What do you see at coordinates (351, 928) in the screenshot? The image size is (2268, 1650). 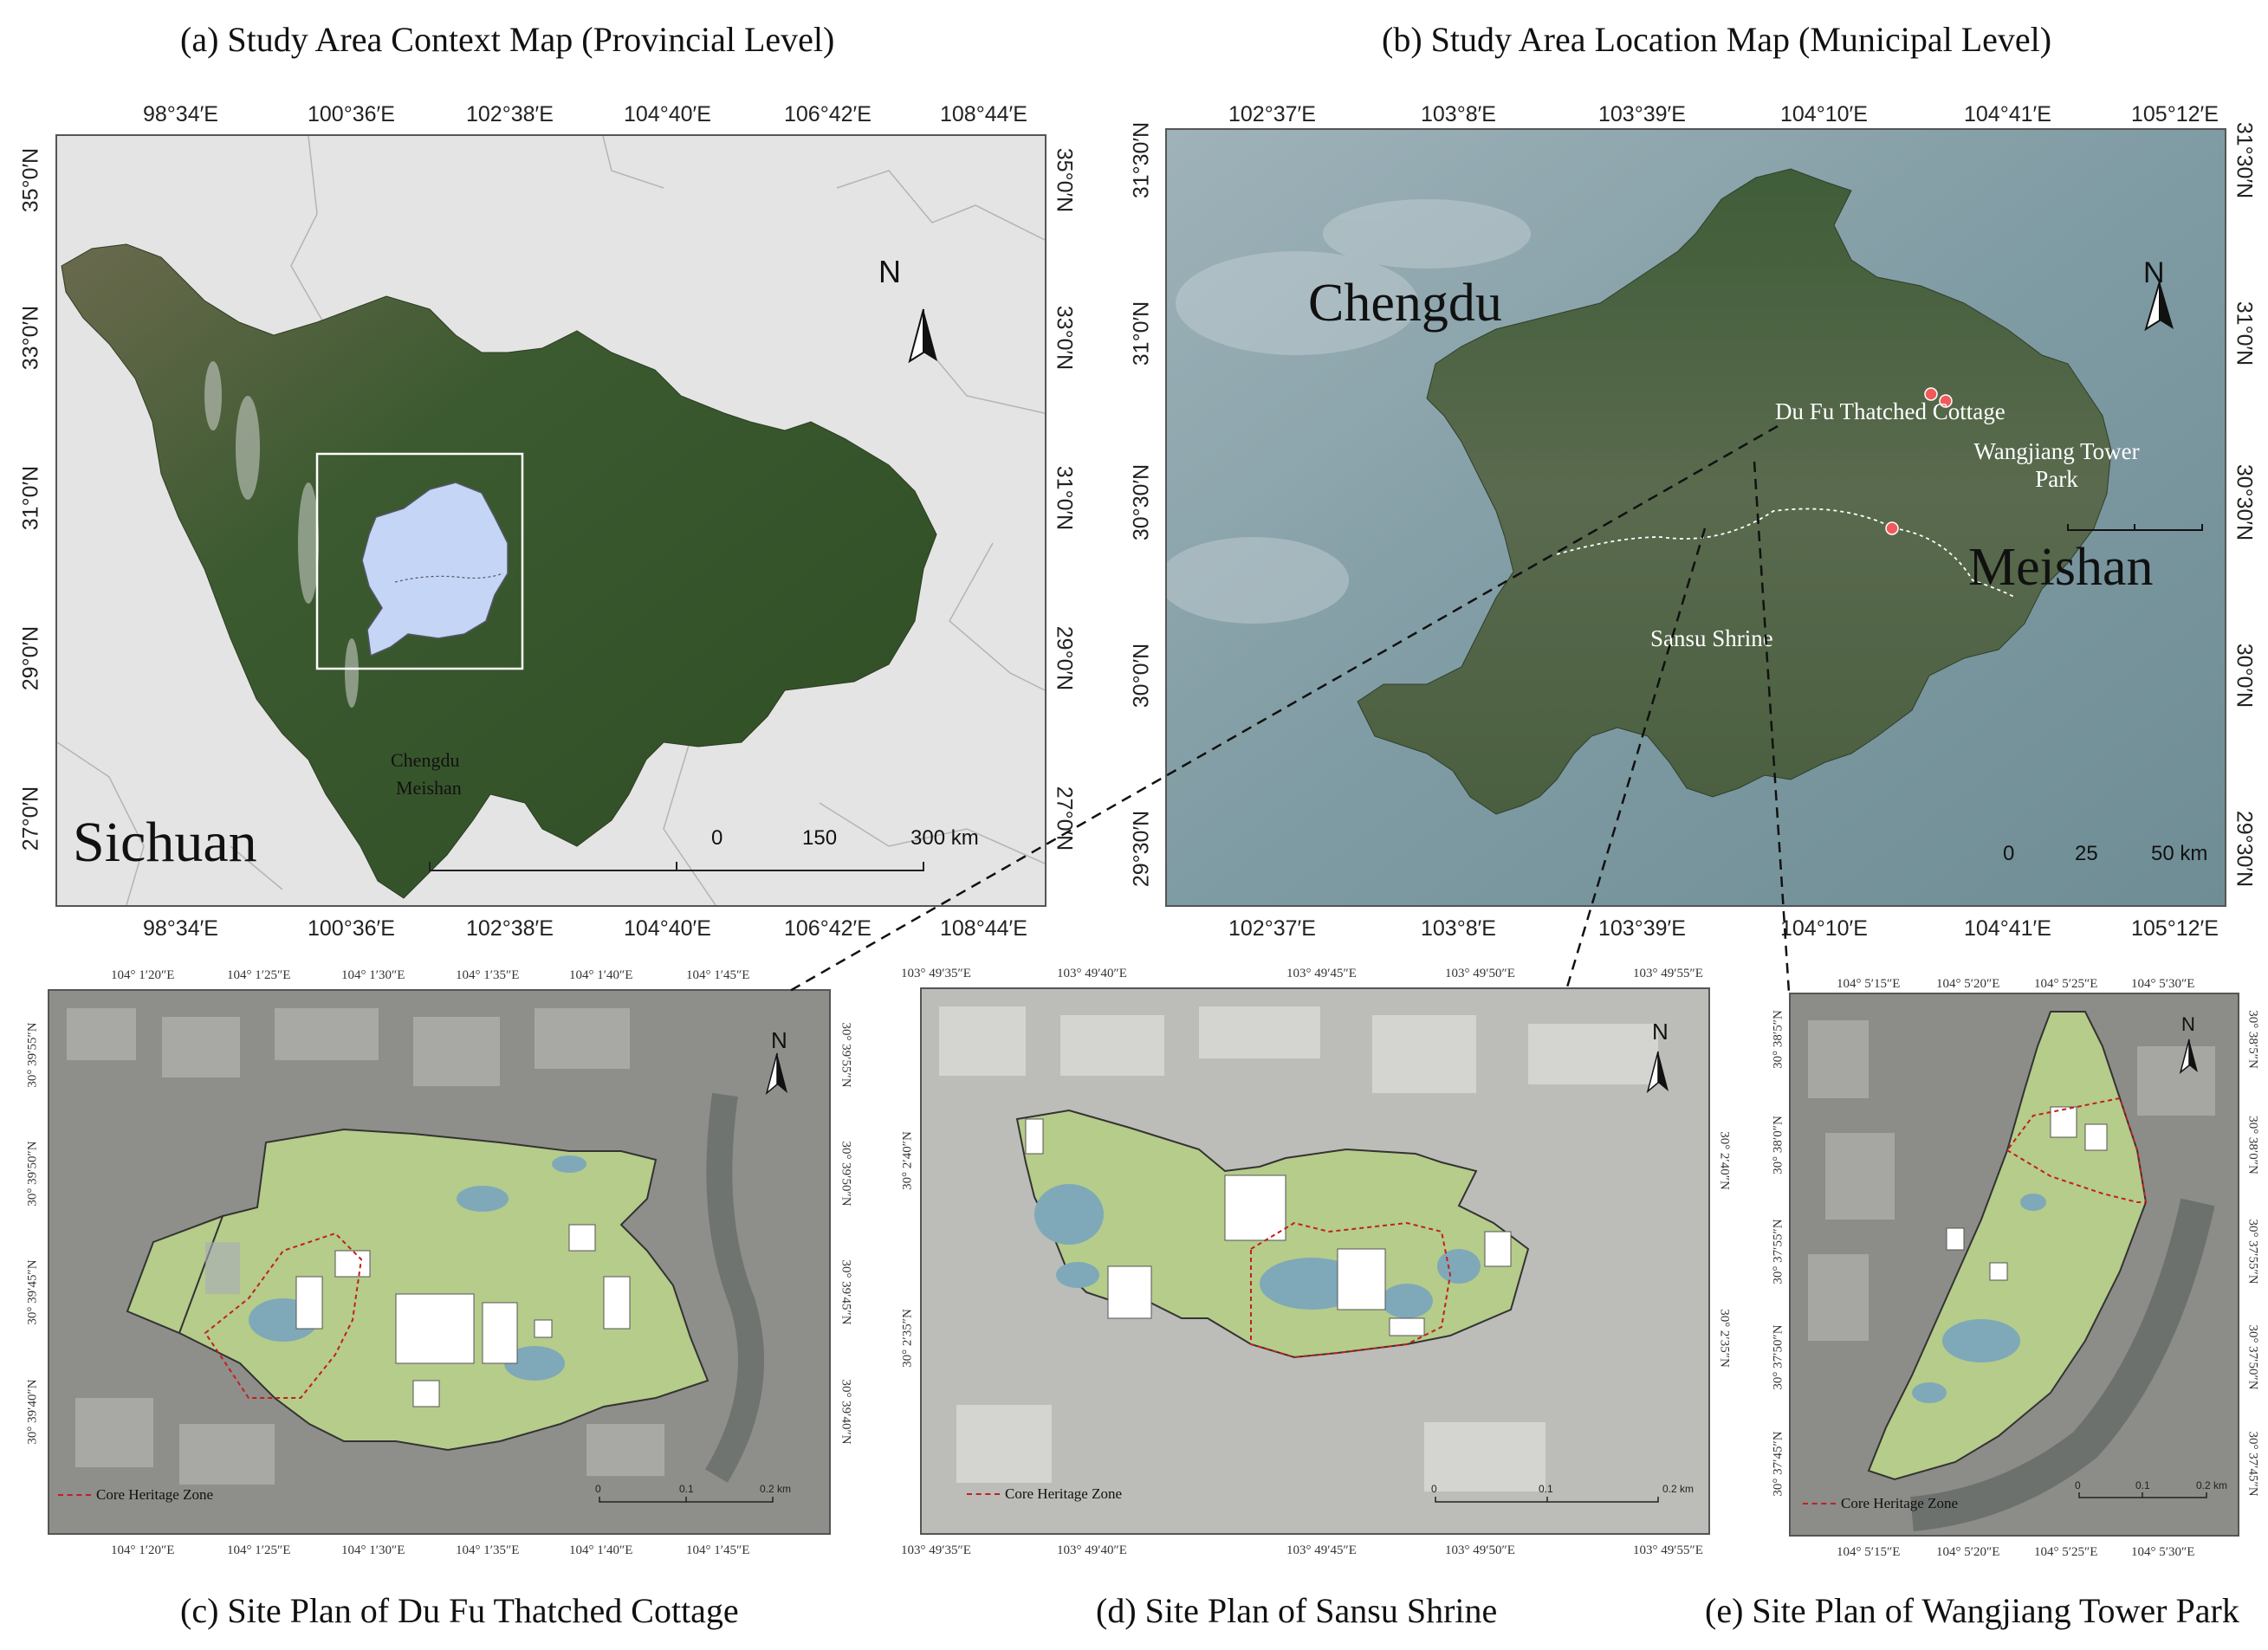 I see `a-lon-tick: 100°36′E` at bounding box center [351, 928].